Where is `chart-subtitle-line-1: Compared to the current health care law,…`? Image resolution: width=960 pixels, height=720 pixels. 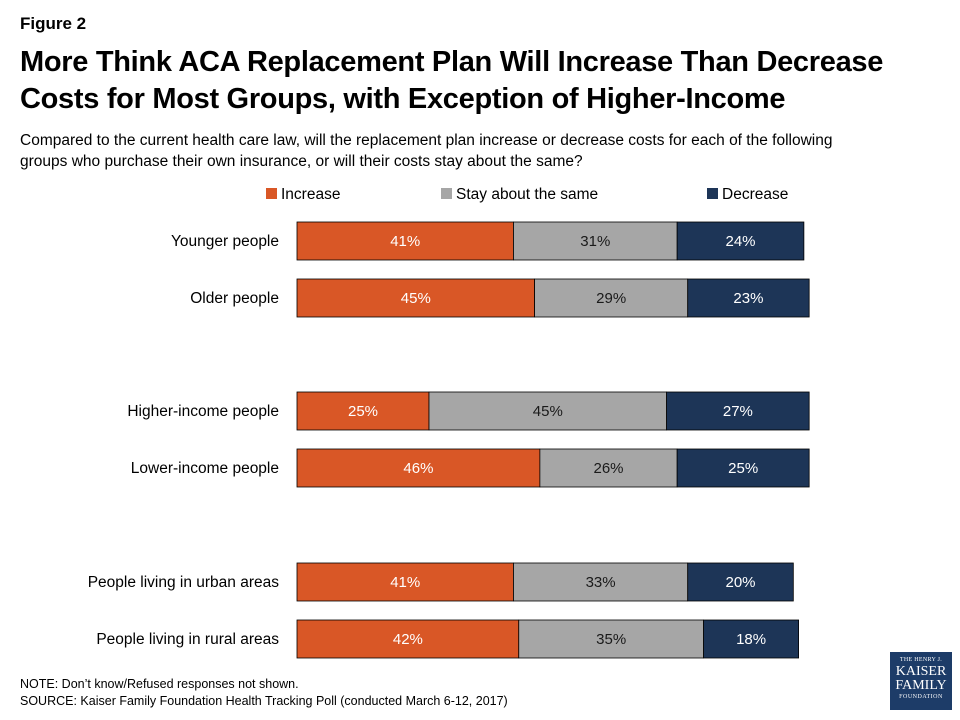
chart-subtitle-line-1: Compared to the current health care law,… is located at coordinates (426, 140).